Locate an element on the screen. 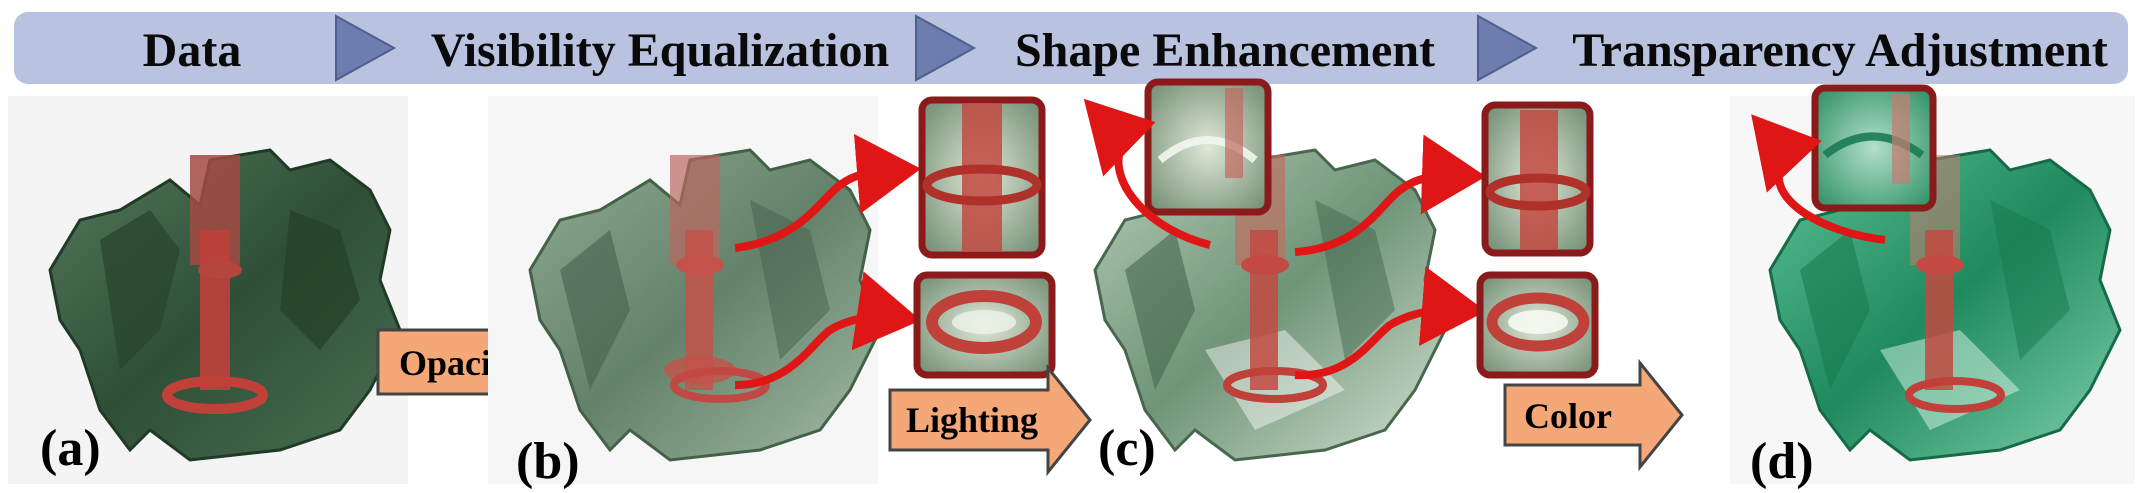  zoom-inset-stem-c is located at coordinates (1537, 179).